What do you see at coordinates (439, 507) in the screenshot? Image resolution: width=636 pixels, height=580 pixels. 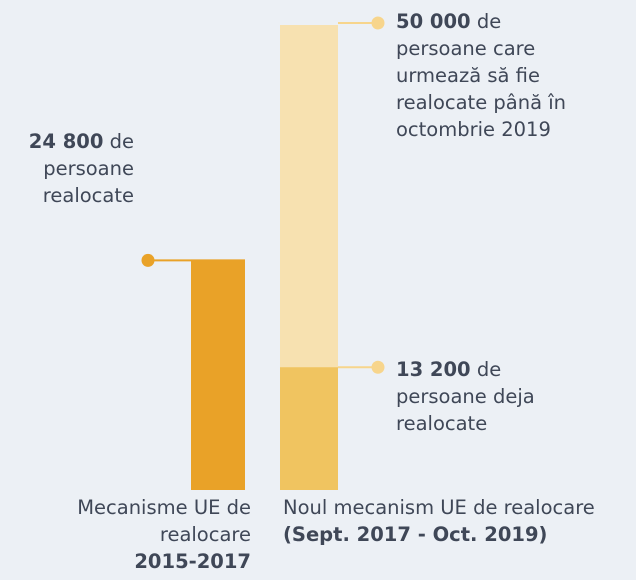 I see `category-label-line: Noul mecanism UE de realocare` at bounding box center [439, 507].